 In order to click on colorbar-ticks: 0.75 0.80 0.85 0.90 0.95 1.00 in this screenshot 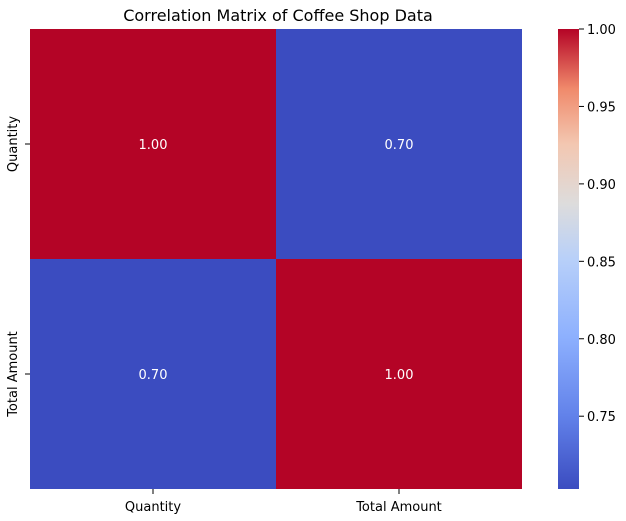, I will do `click(597, 224)`.